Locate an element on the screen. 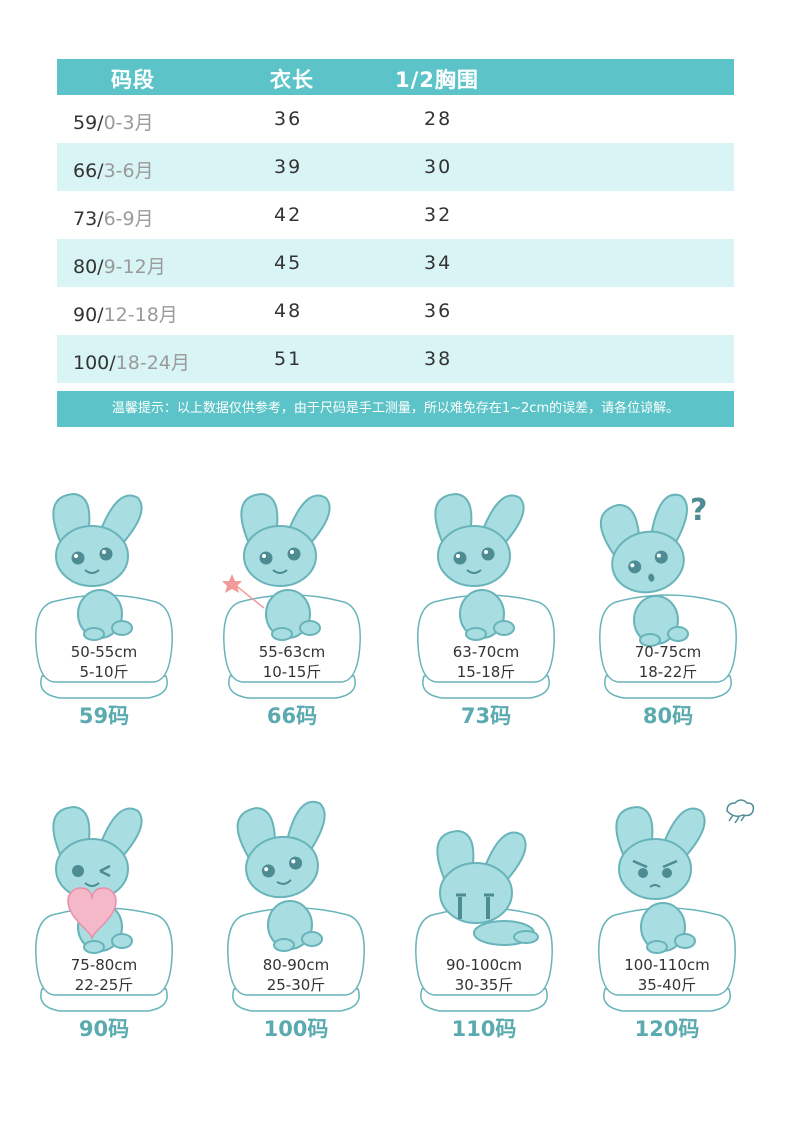  card-size-label: 120码 is located at coordinates (667, 1029).